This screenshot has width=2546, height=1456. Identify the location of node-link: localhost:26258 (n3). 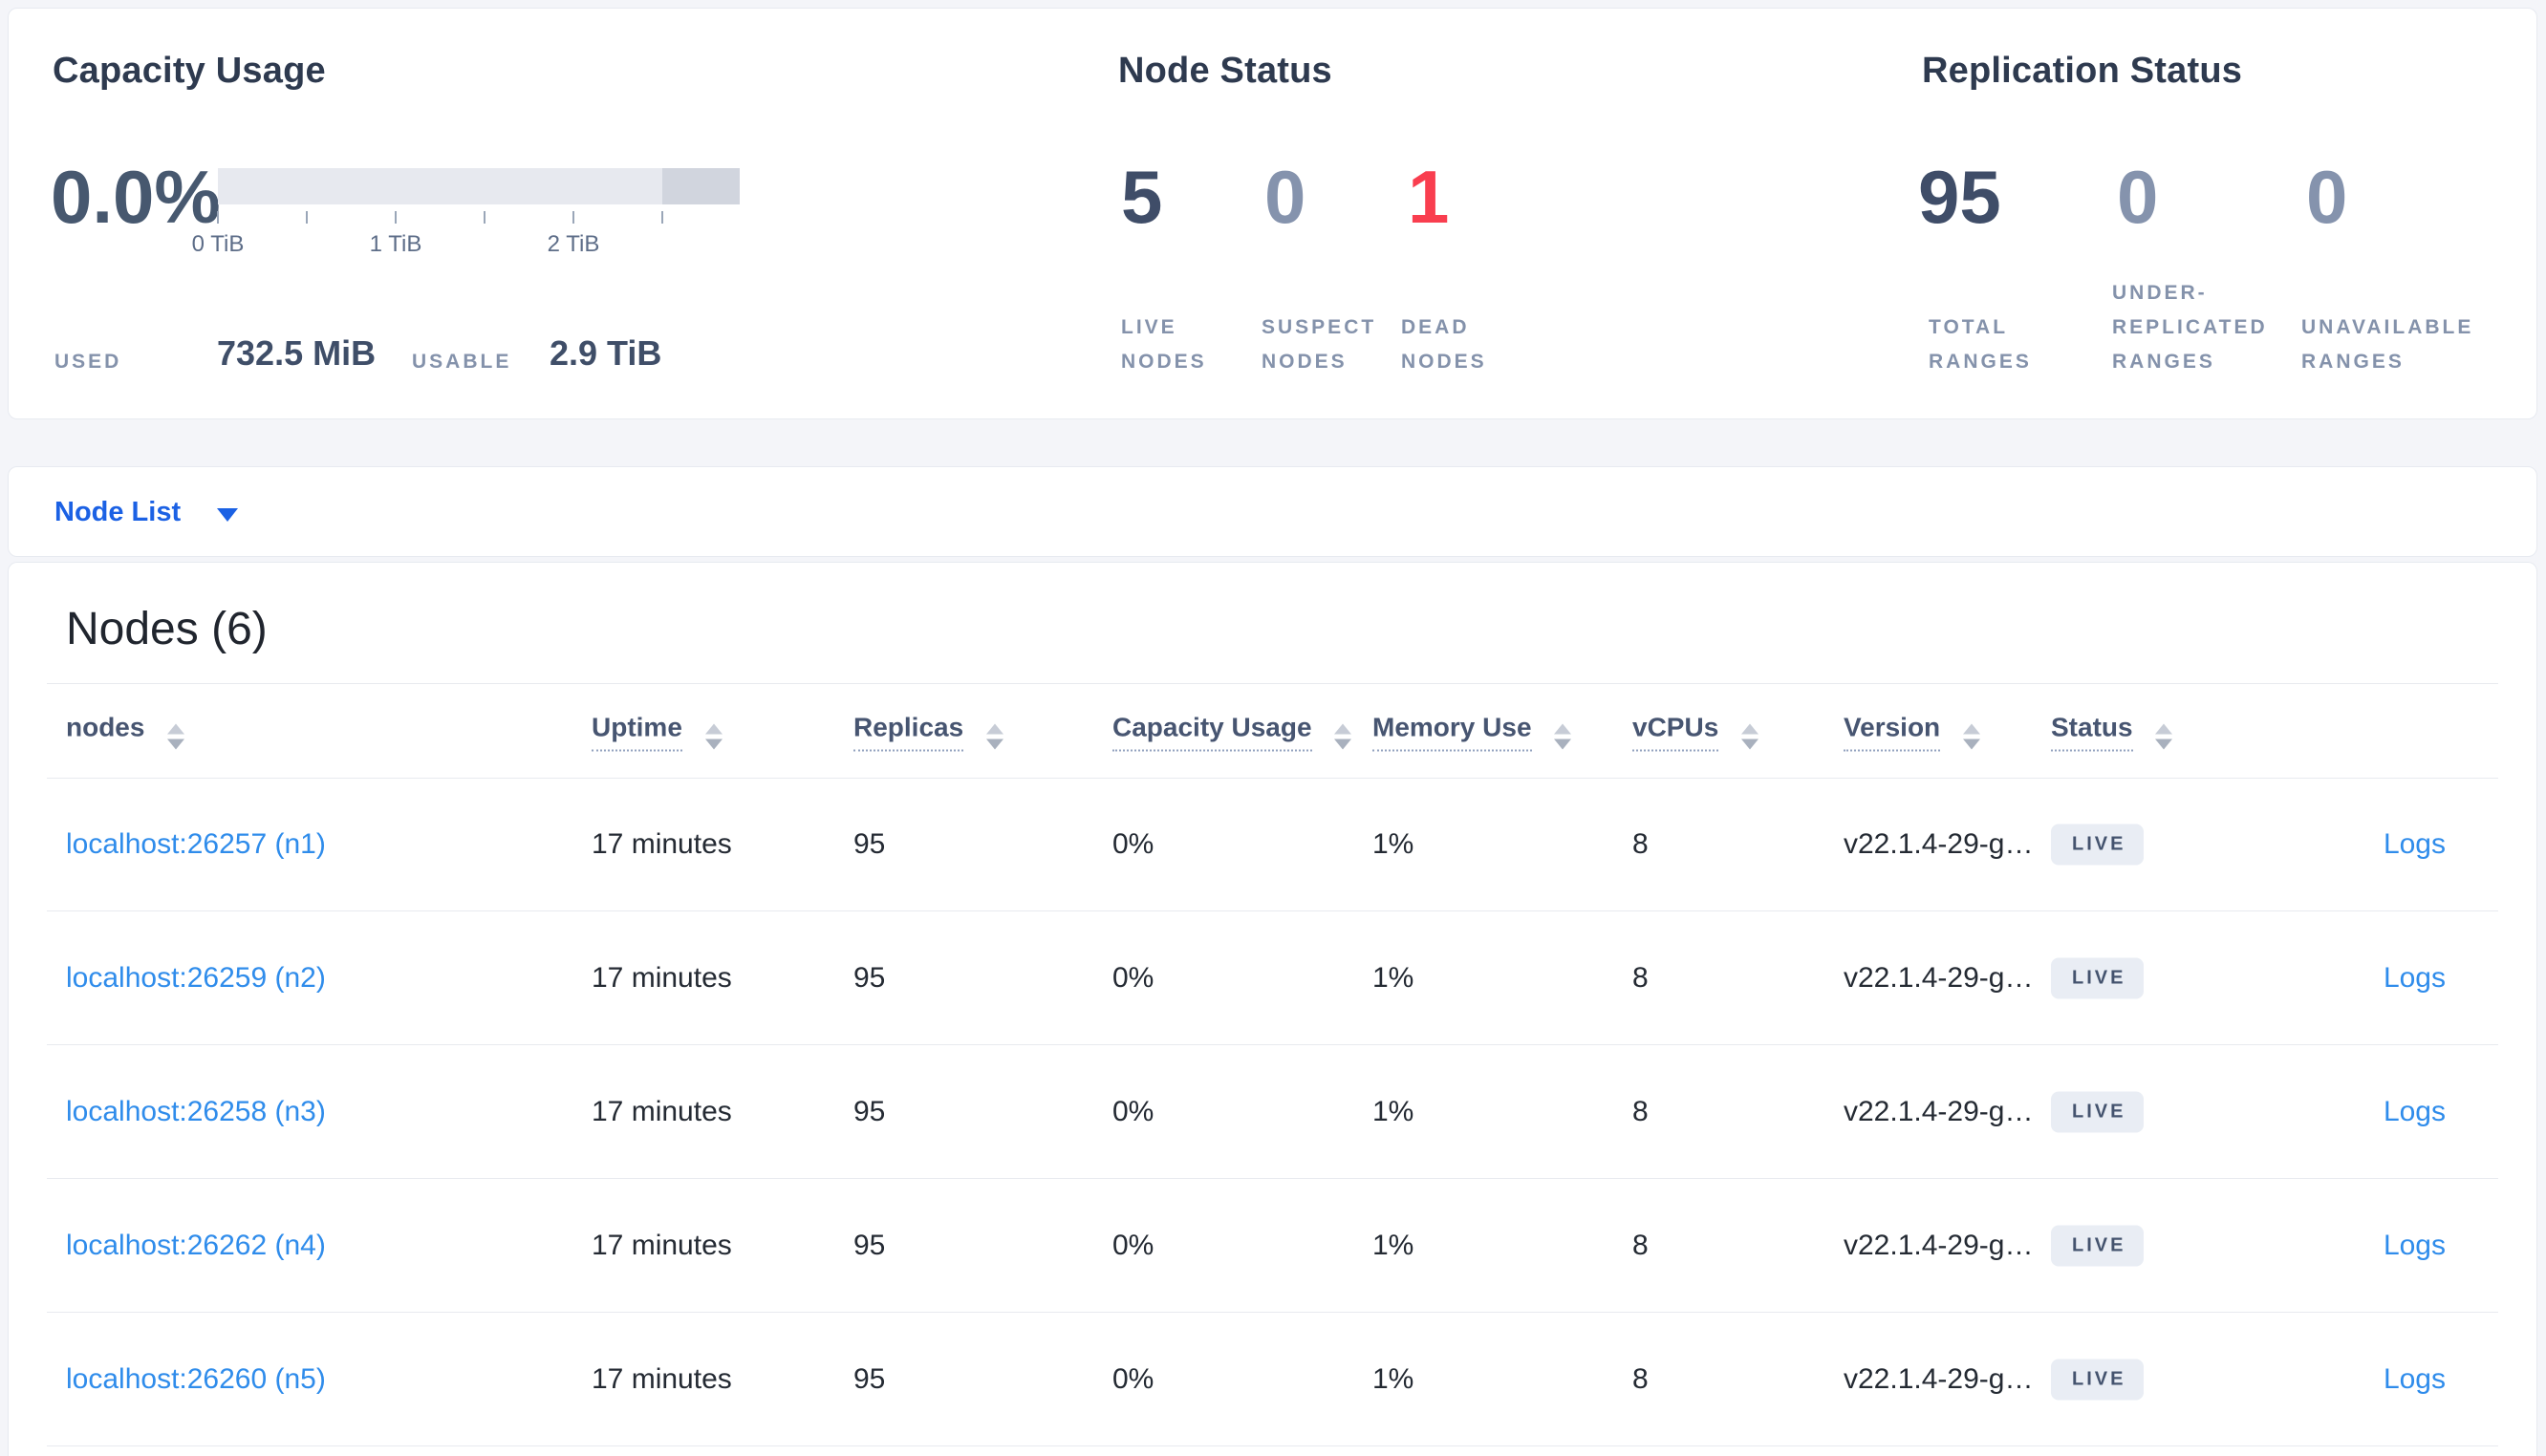
(196, 1112).